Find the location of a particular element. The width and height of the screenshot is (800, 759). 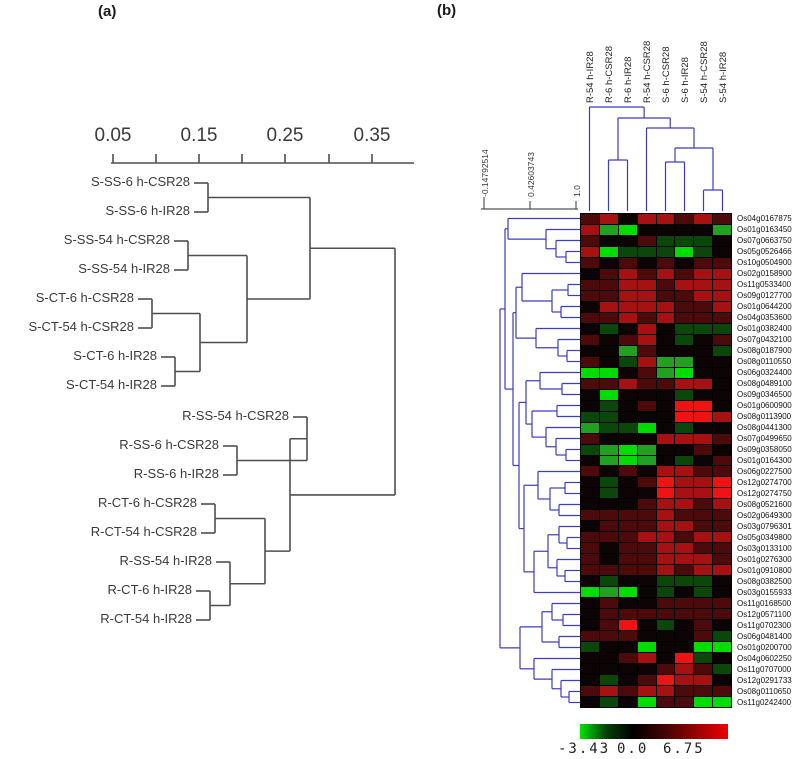

gene-id-label: Os12g0291733 is located at coordinates (764, 680).